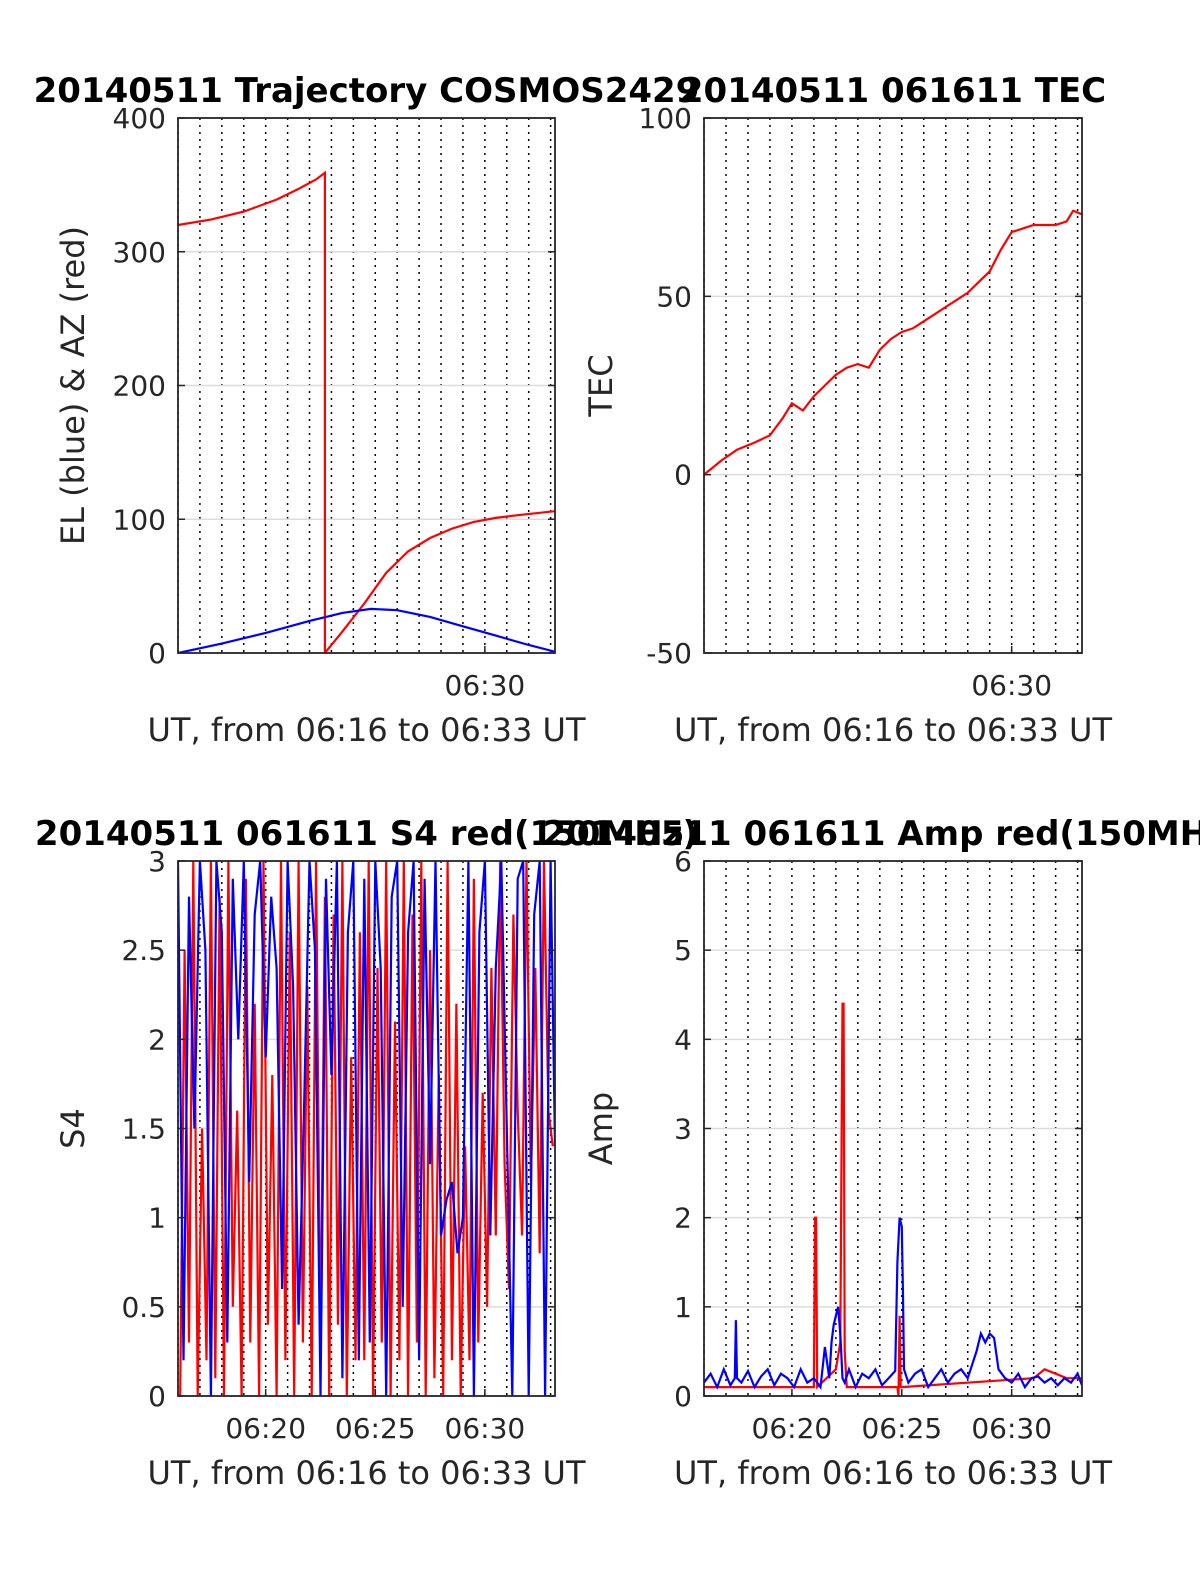 The width and height of the screenshot is (1200, 1575). What do you see at coordinates (143, 1307) in the screenshot?
I see `y-tick-label: 0.5` at bounding box center [143, 1307].